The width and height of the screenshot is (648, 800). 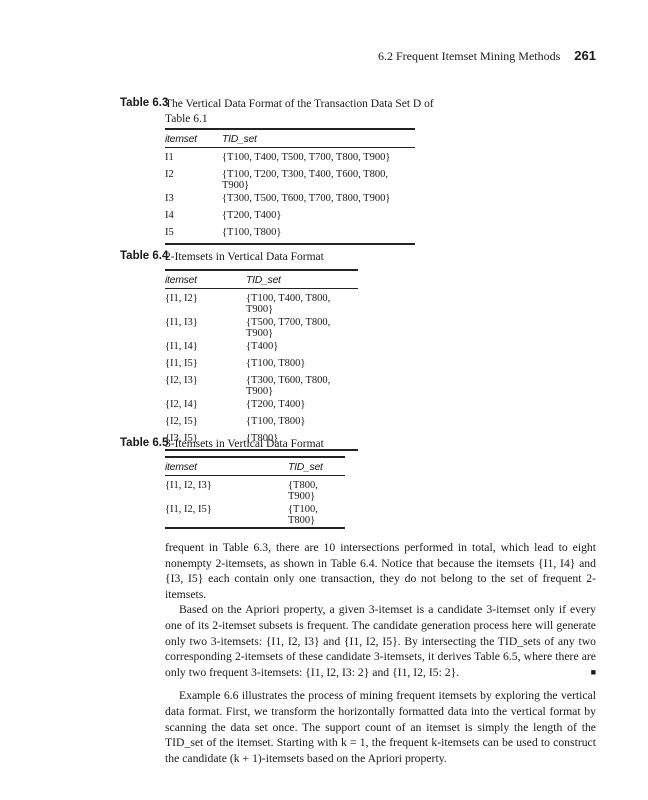 I want to click on table-cell: I5, so click(x=169, y=232).